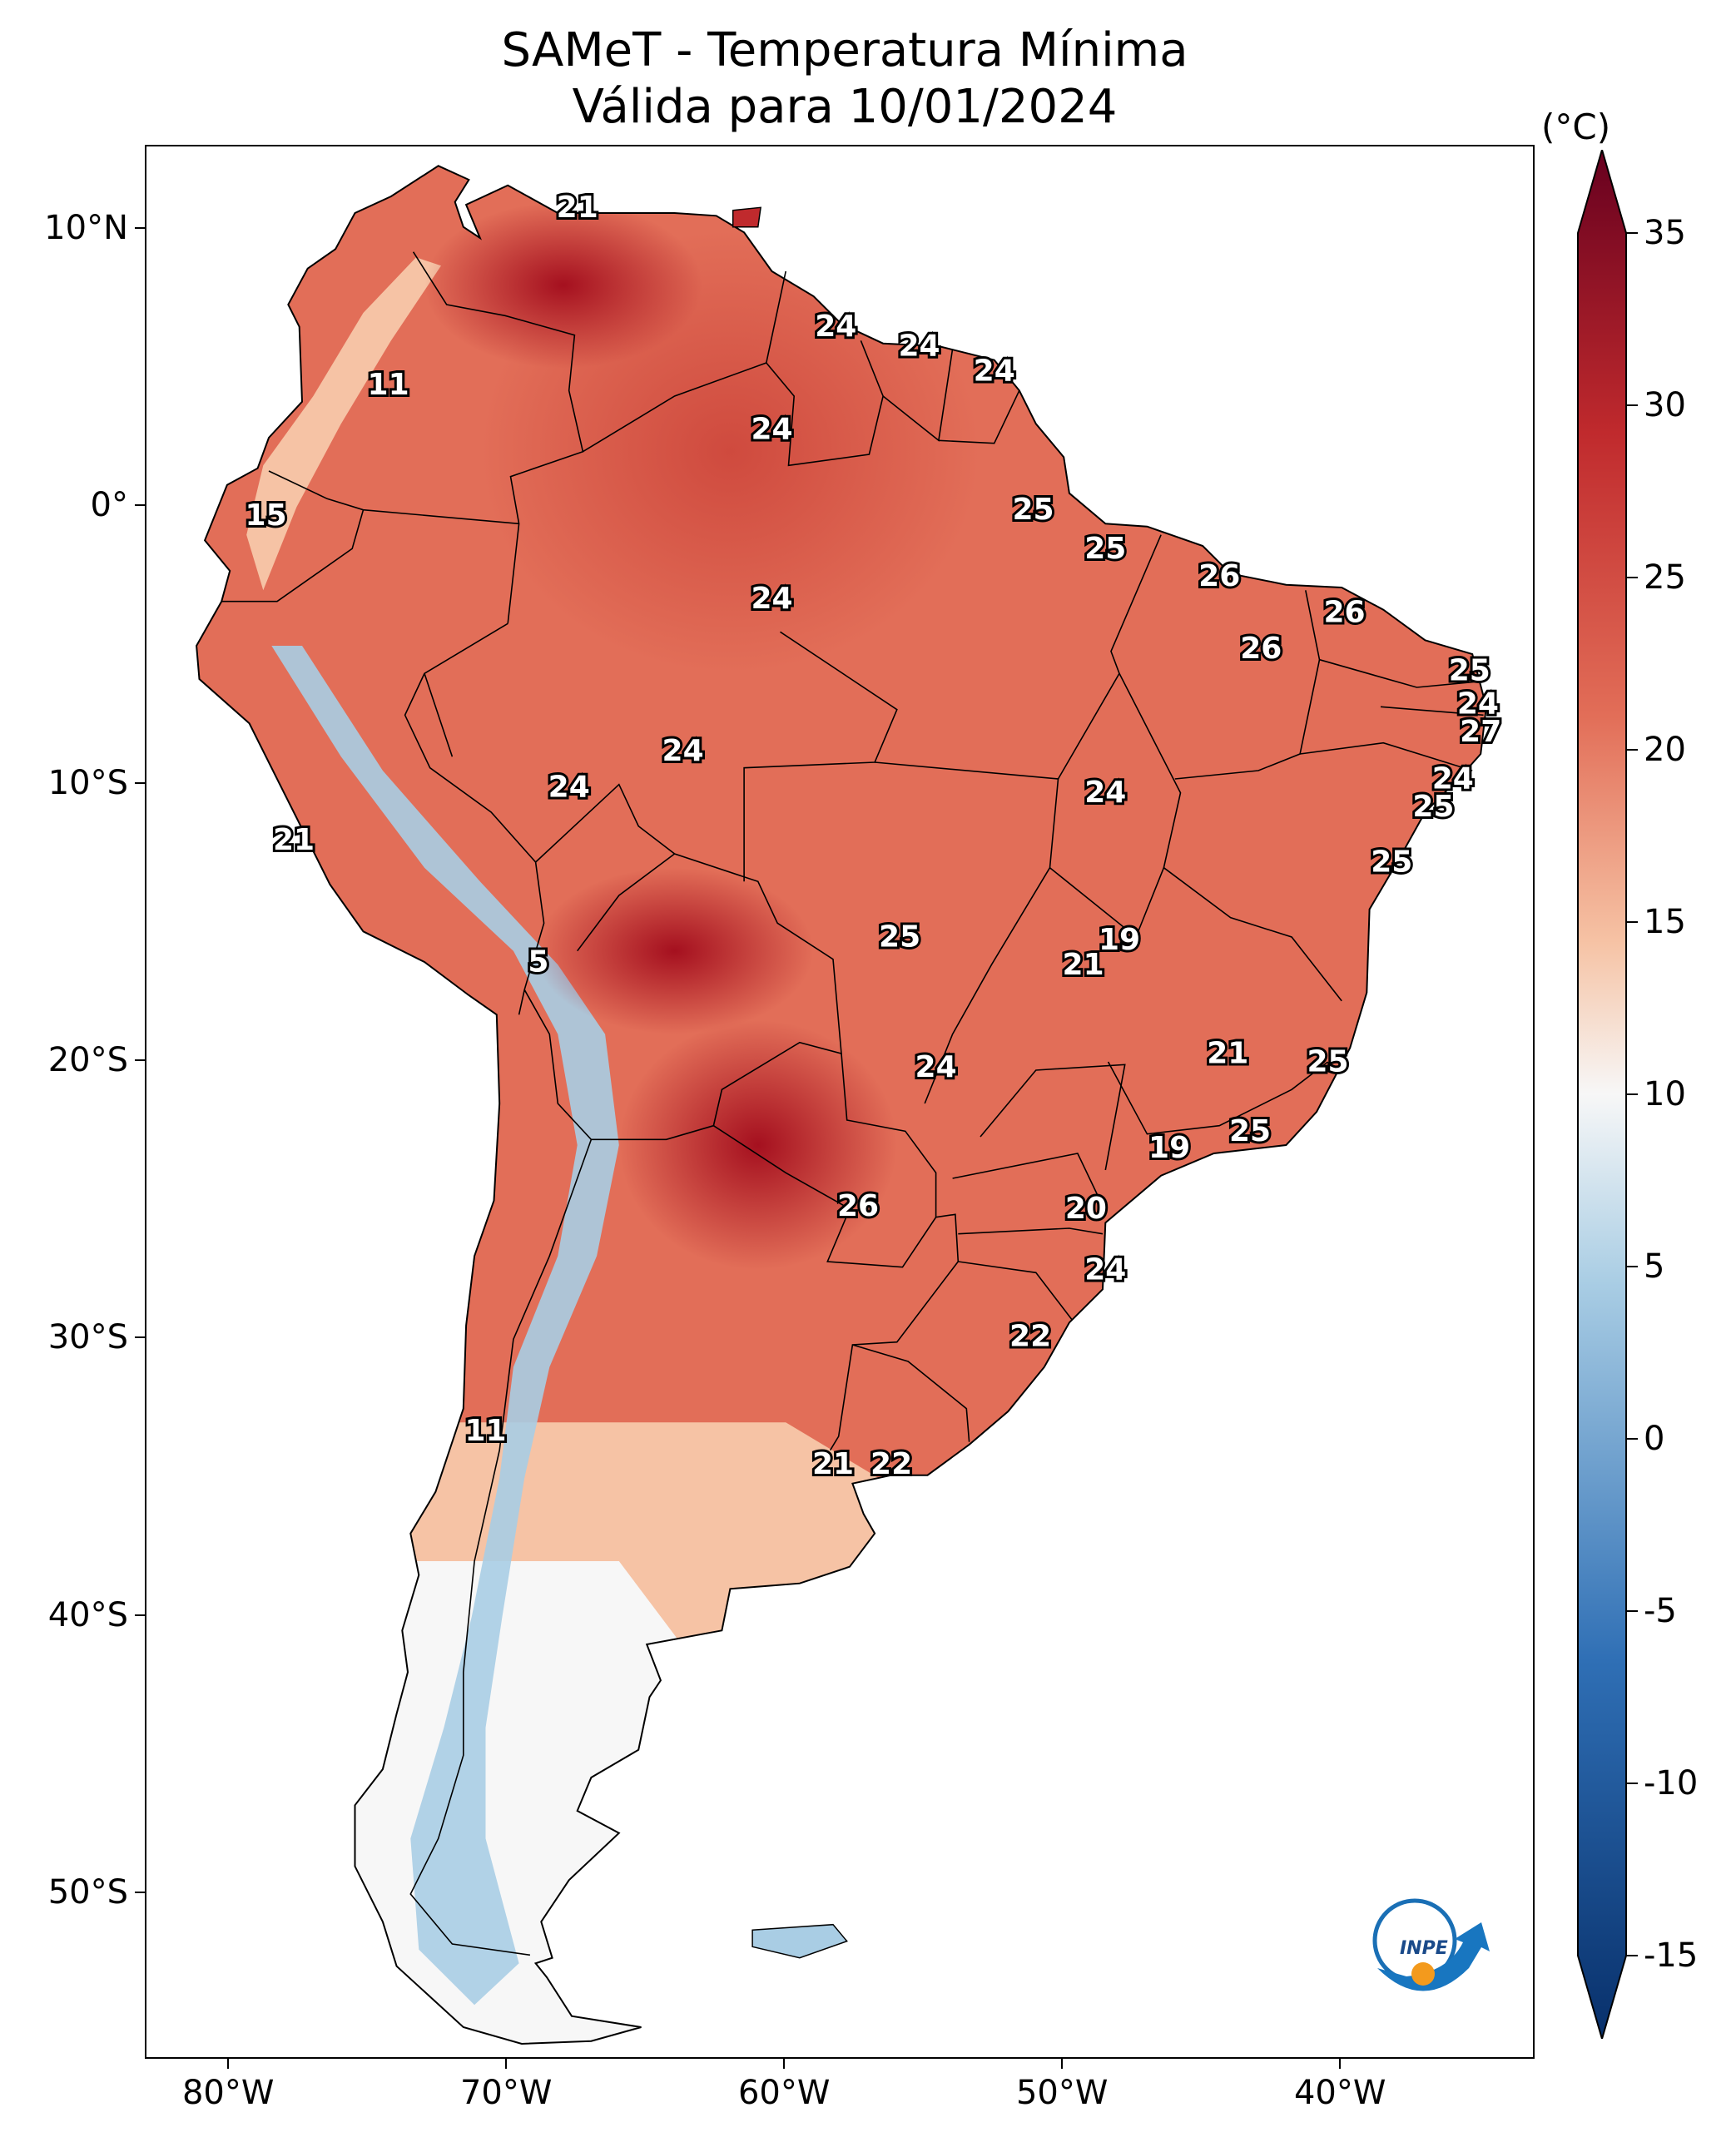  Describe the element at coordinates (1062, 2093) in the screenshot. I see `lon-tick-label: 50°W` at that location.